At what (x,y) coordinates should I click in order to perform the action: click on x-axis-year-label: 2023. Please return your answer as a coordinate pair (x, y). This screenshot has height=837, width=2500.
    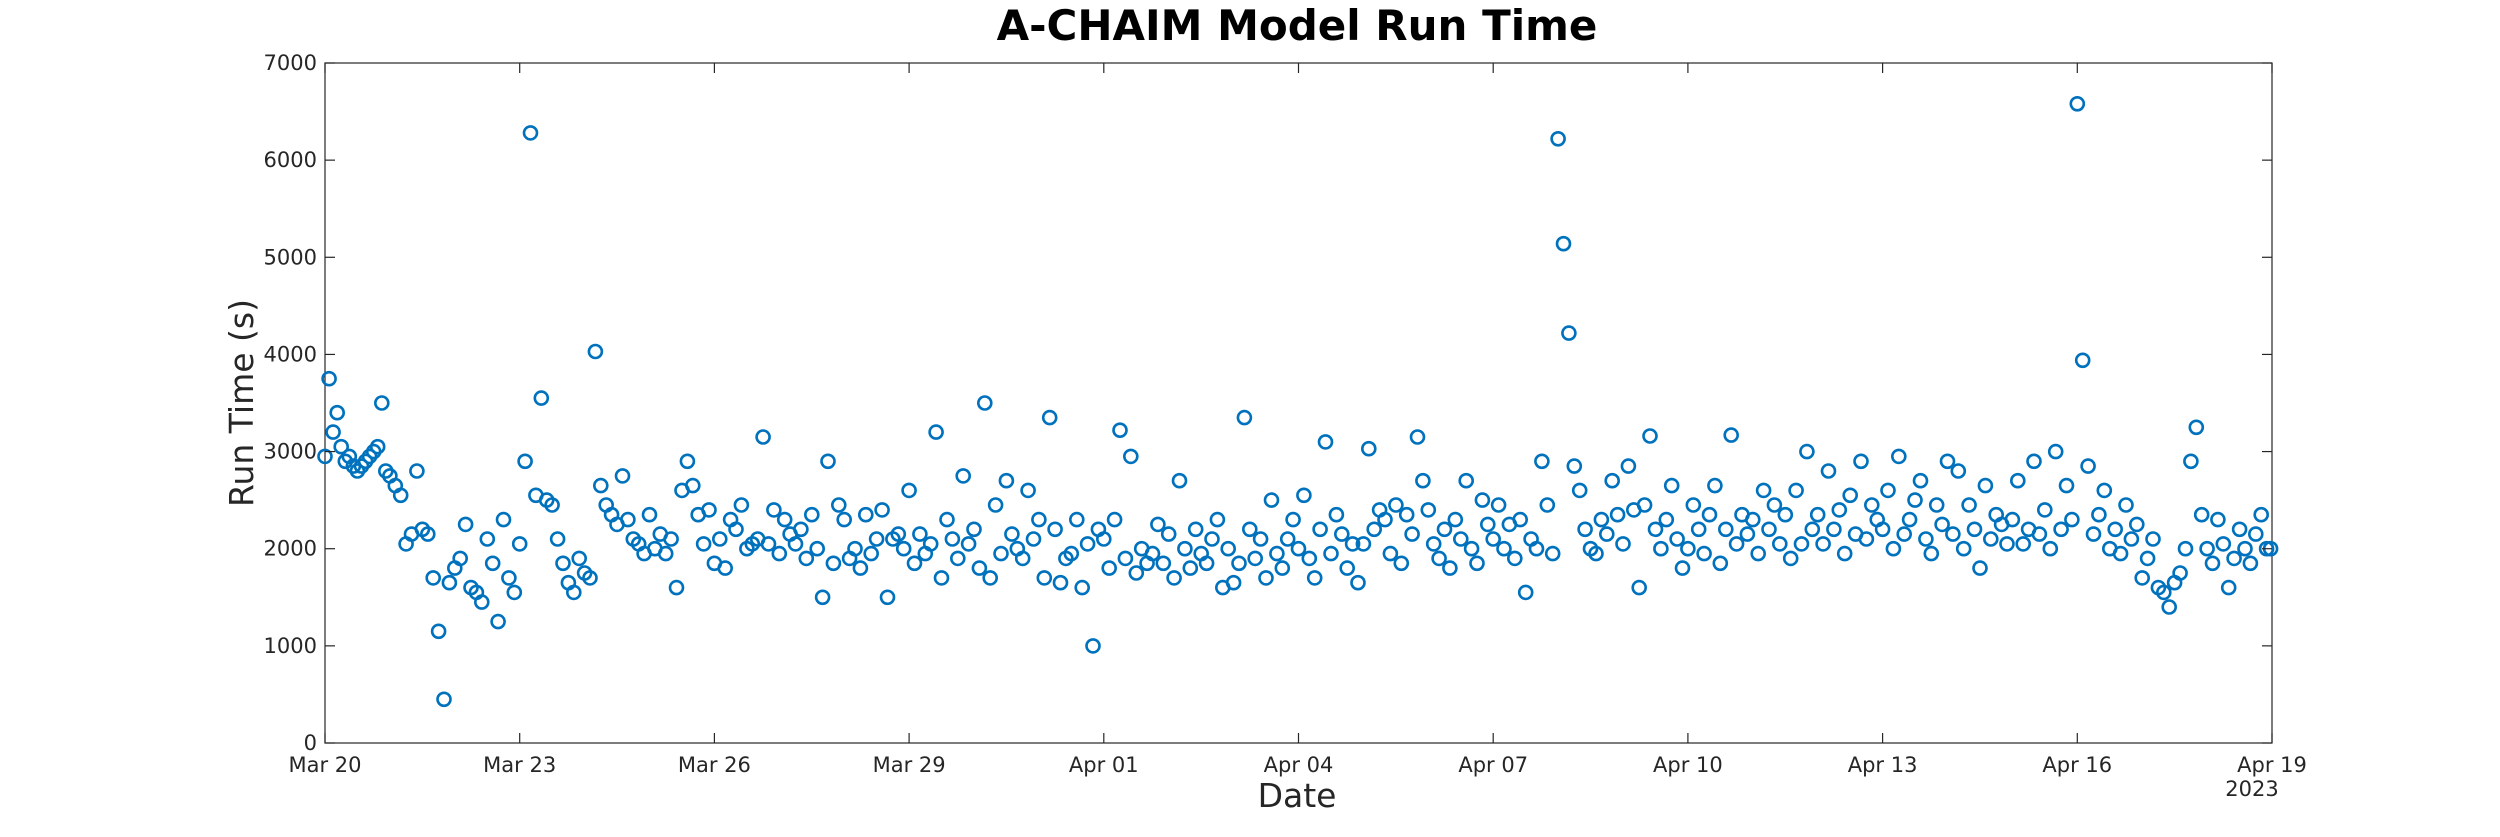
    Looking at the image, I should click on (2251, 789).